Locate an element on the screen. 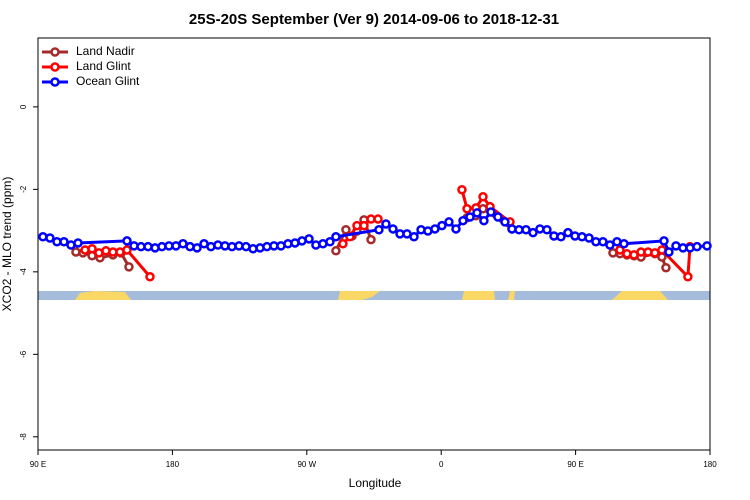 This screenshot has height=500, width=750. legend-label: Land Glint is located at coordinates (103, 66).